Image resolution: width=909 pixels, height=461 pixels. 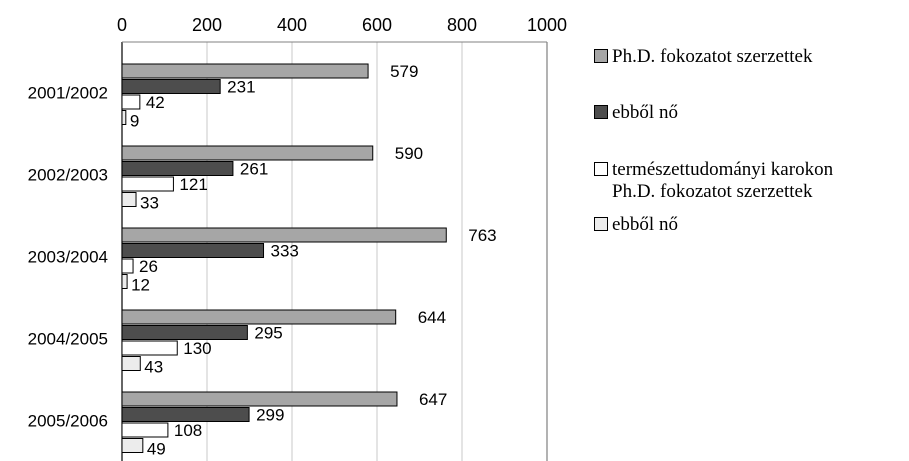 I want to click on data-label: 26, so click(x=148, y=266).